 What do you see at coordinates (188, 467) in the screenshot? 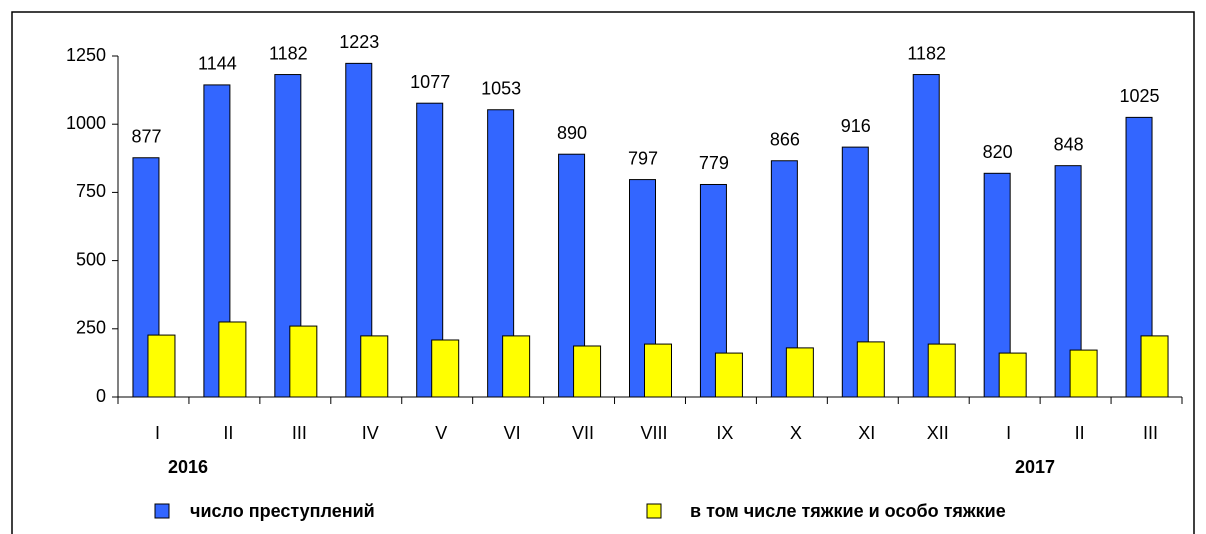
I see `year-label: 2016` at bounding box center [188, 467].